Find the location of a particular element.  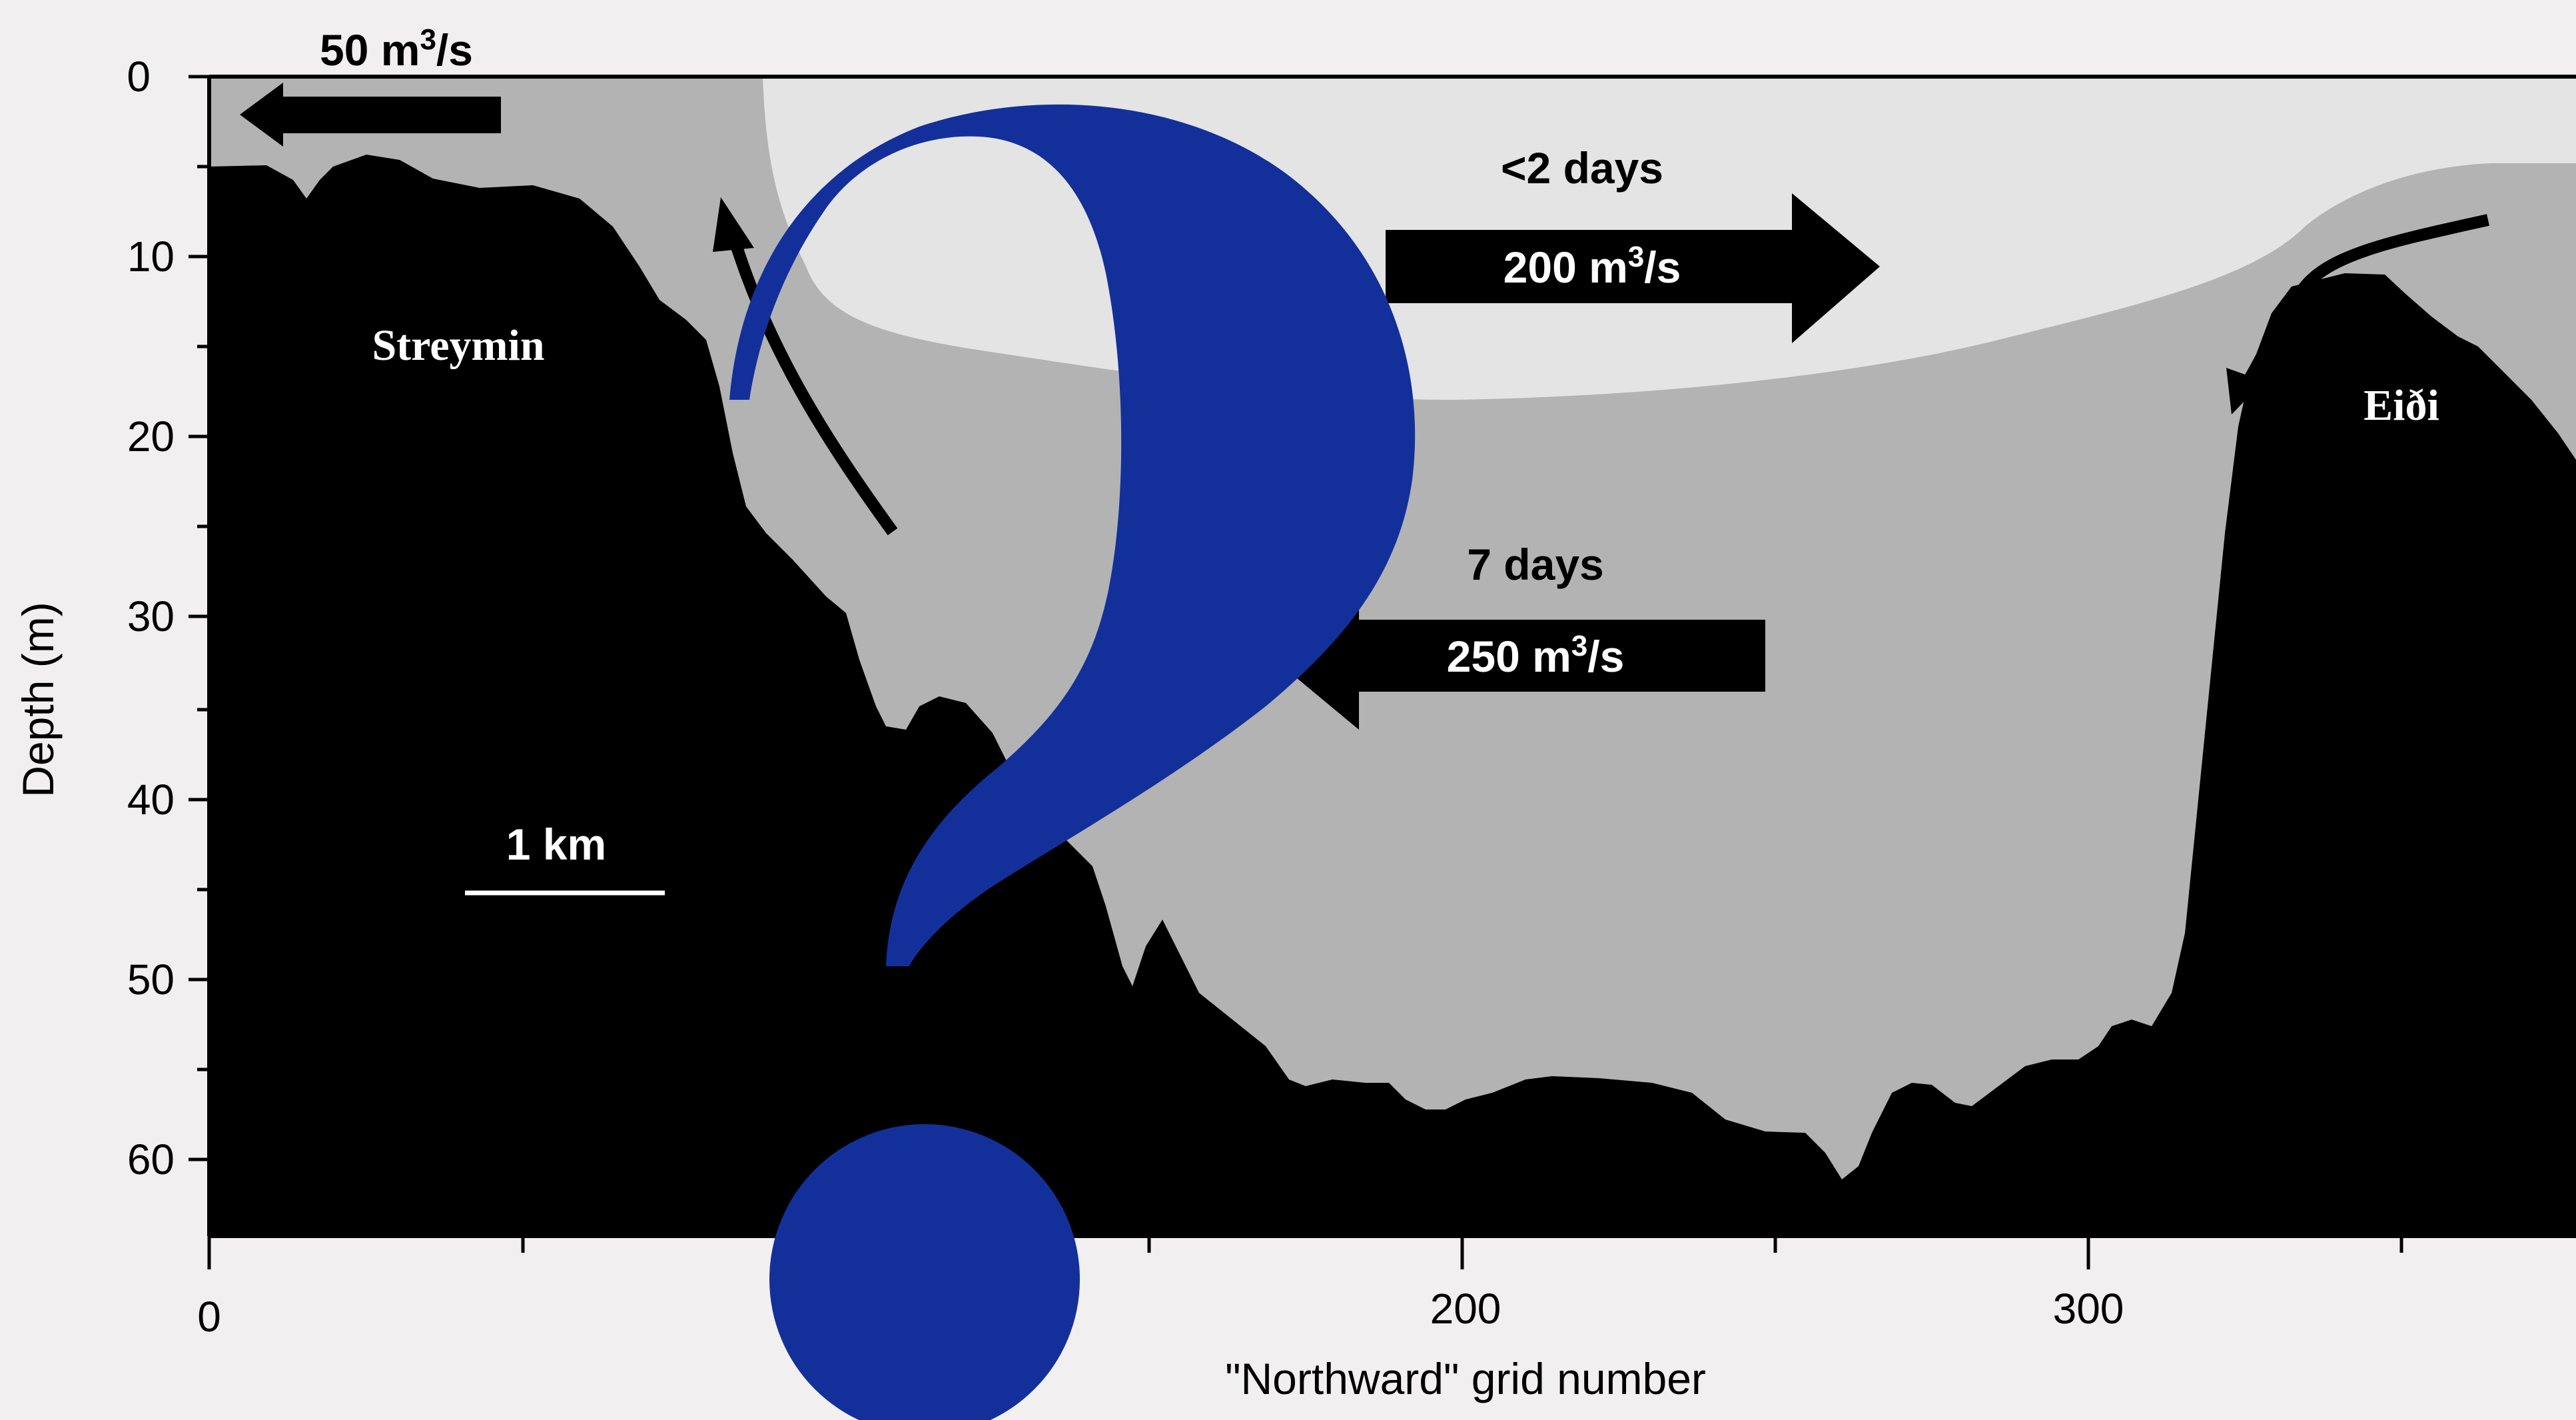

upper-flow-label: 200 m3/s is located at coordinates (1592, 267).